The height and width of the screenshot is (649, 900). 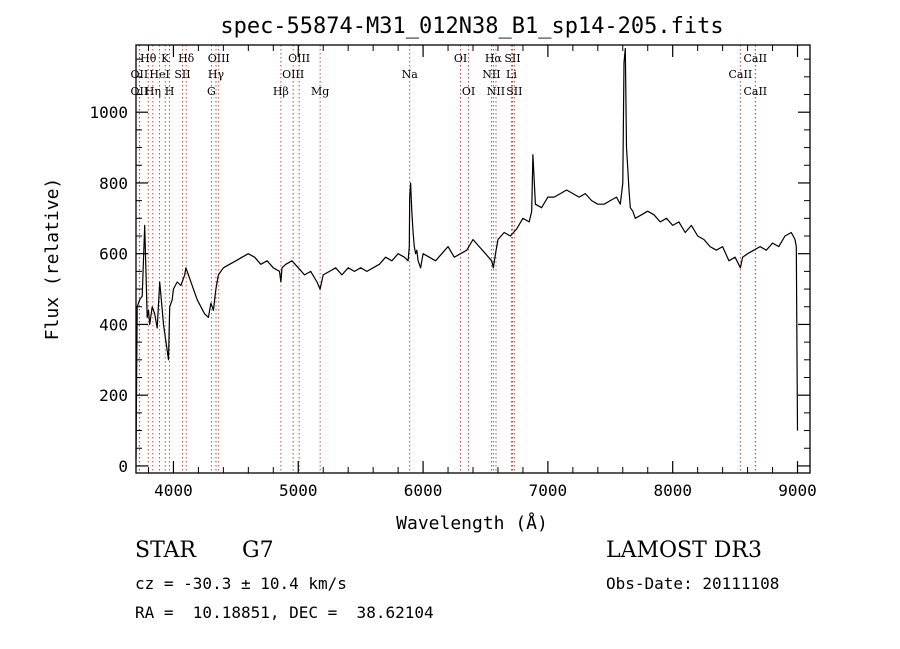 I want to click on y-tick-label: 0, so click(x=123, y=466).